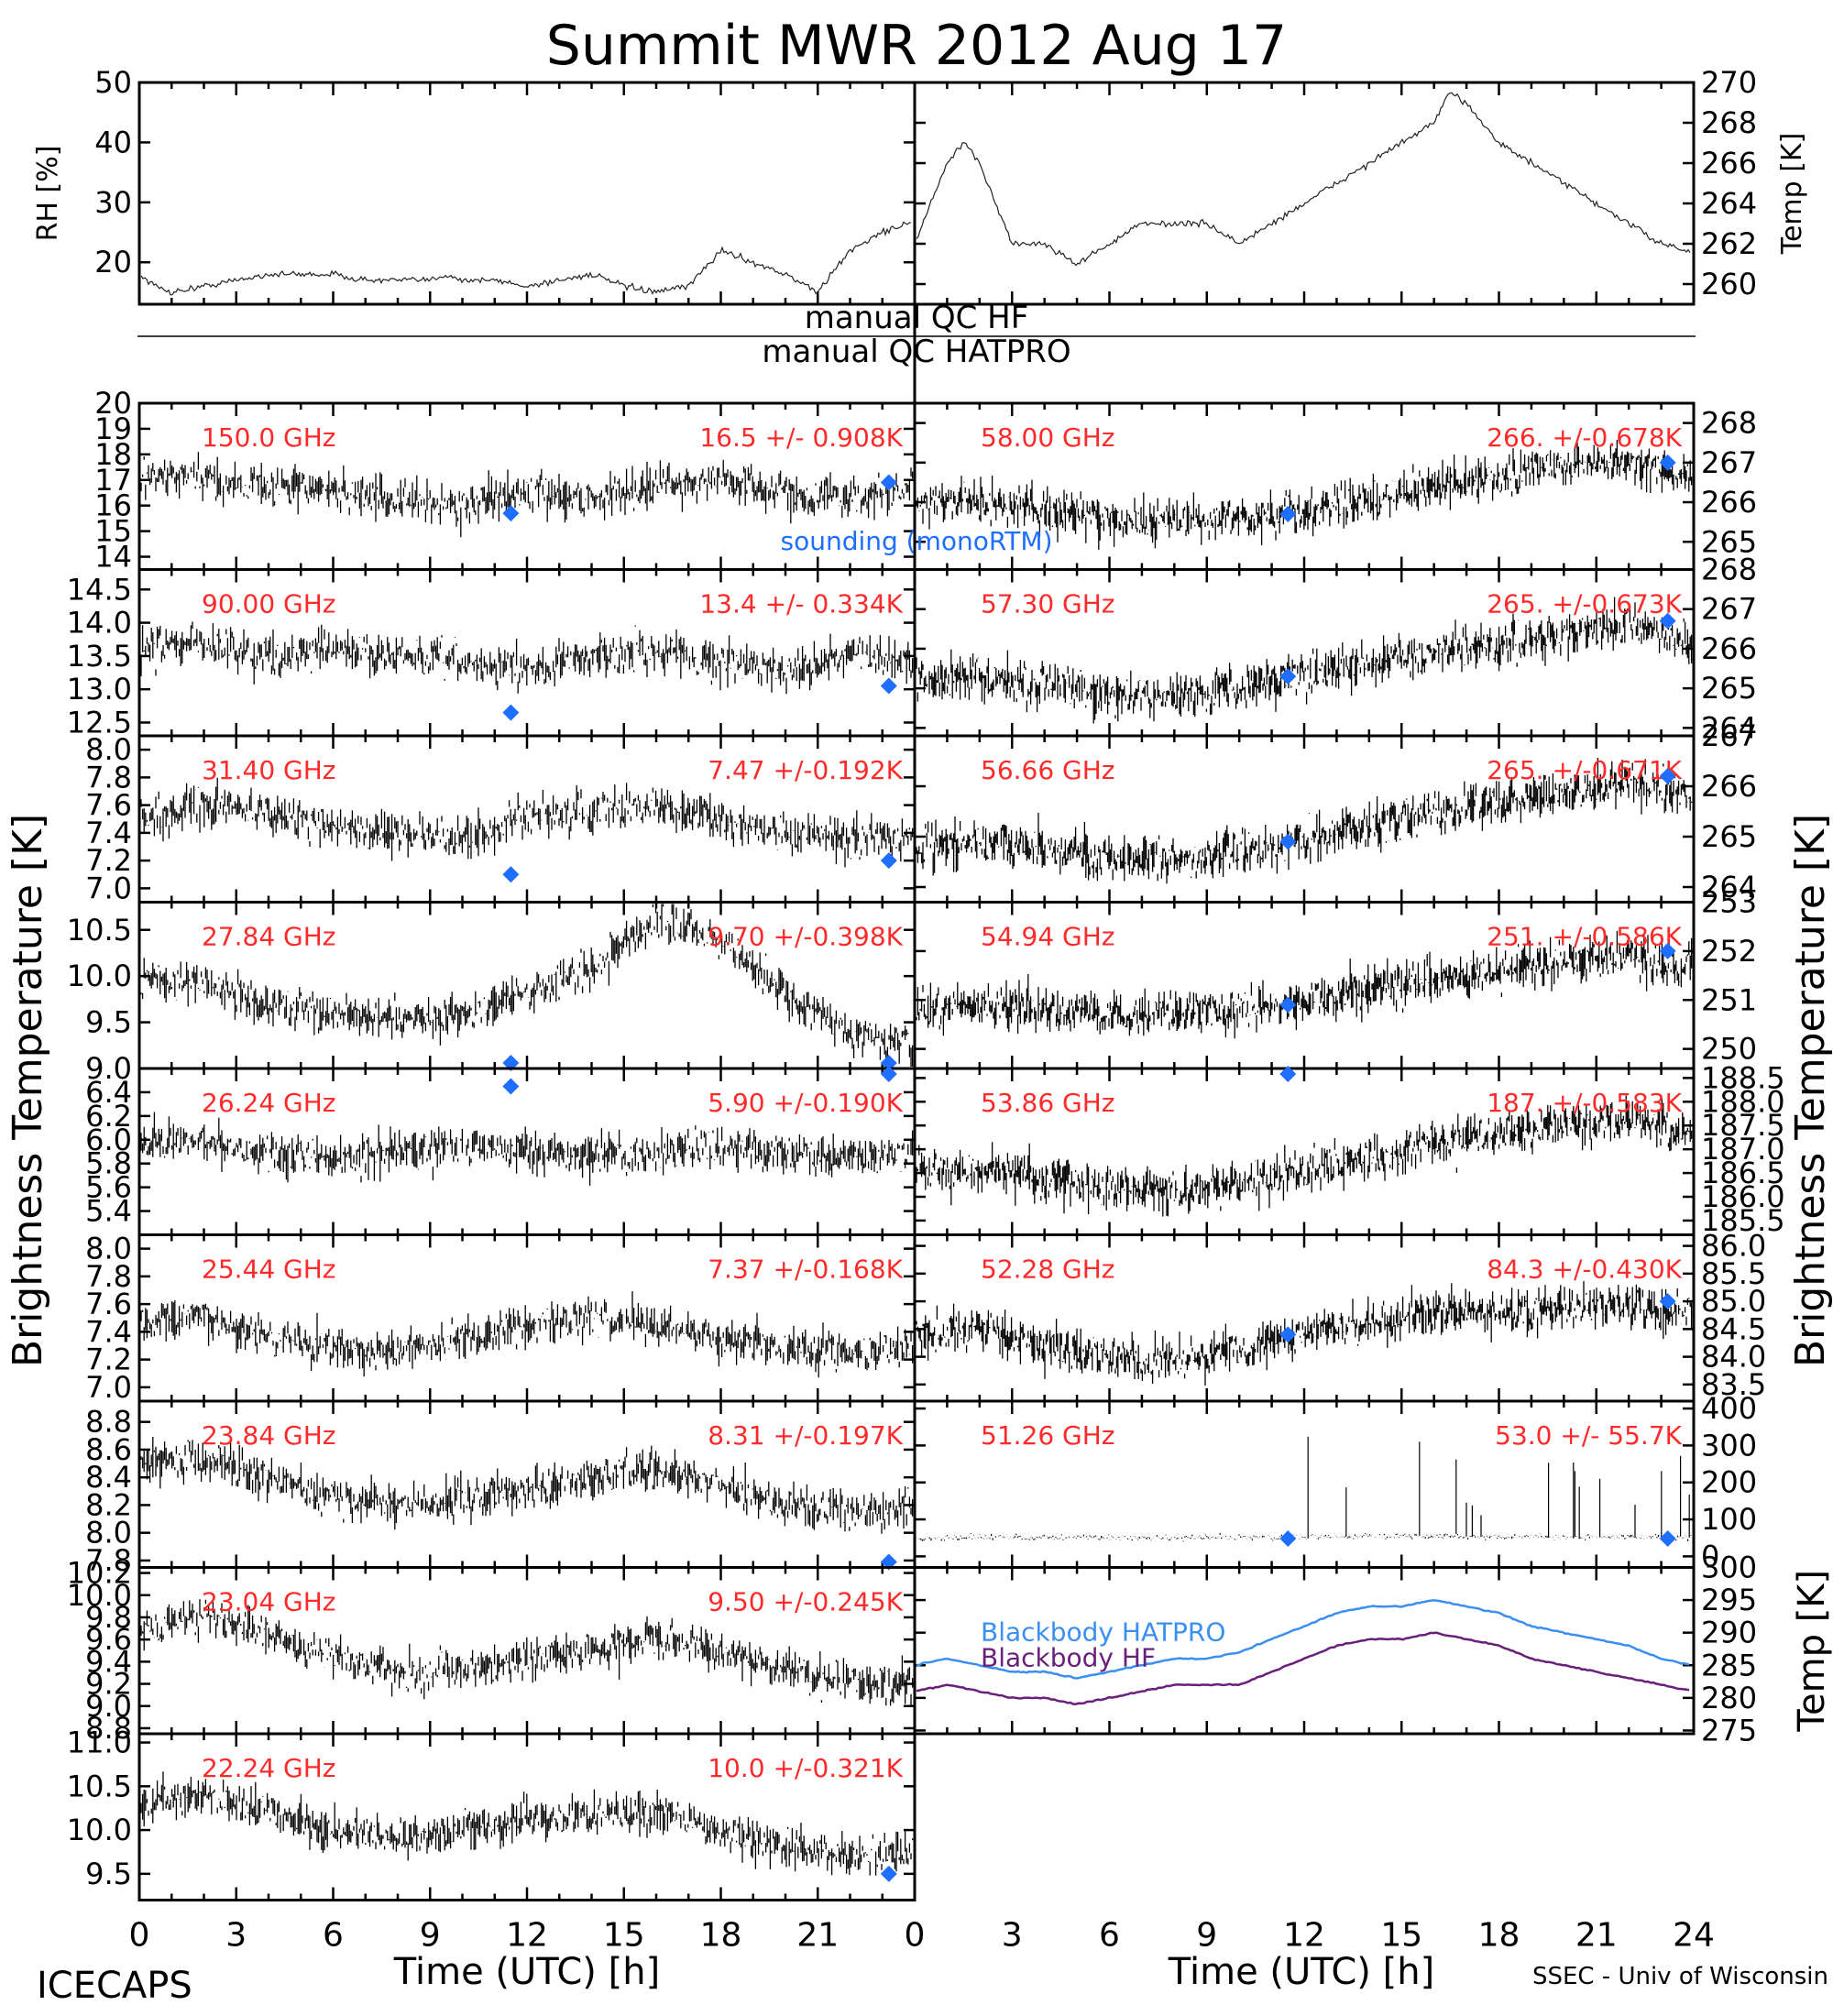  Describe the element at coordinates (108, 1706) in the screenshot. I see `left-panel-8-ytick-label: 9.0` at that location.